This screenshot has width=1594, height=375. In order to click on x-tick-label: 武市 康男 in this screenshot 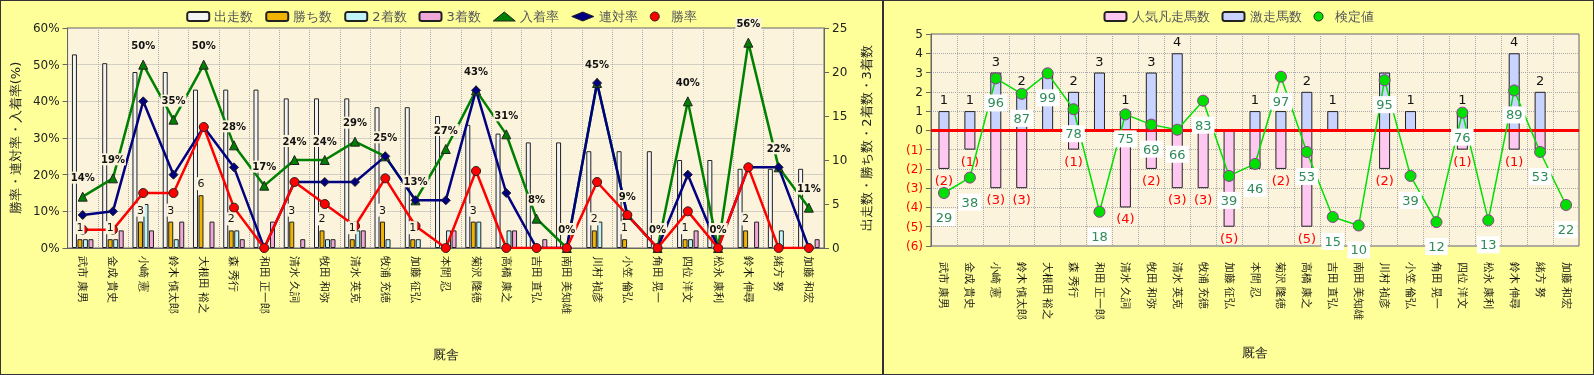, I will do `click(83, 280)`.